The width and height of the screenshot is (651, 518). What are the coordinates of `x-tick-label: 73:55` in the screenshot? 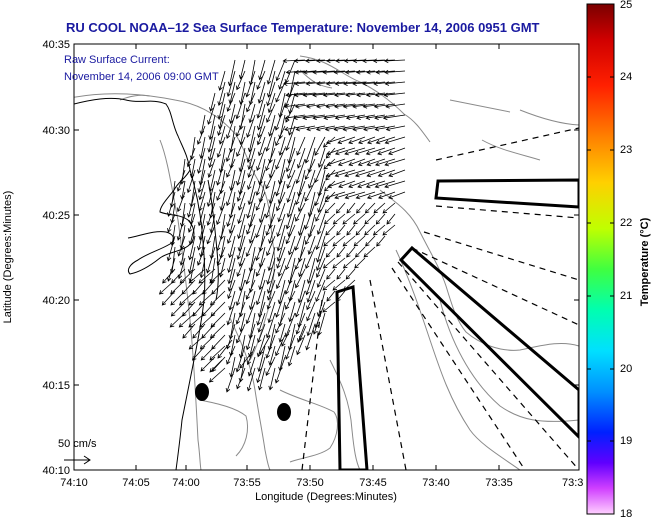 It's located at (247, 483).